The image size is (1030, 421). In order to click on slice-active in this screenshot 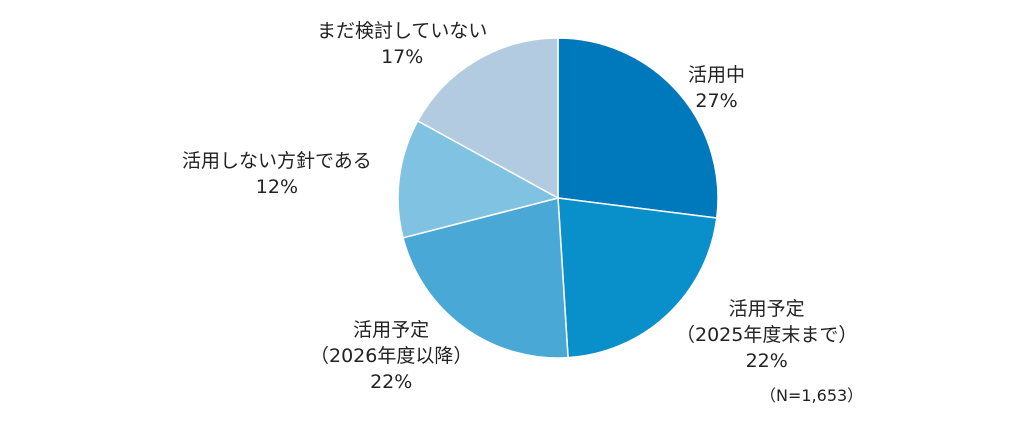, I will do `click(638, 128)`.